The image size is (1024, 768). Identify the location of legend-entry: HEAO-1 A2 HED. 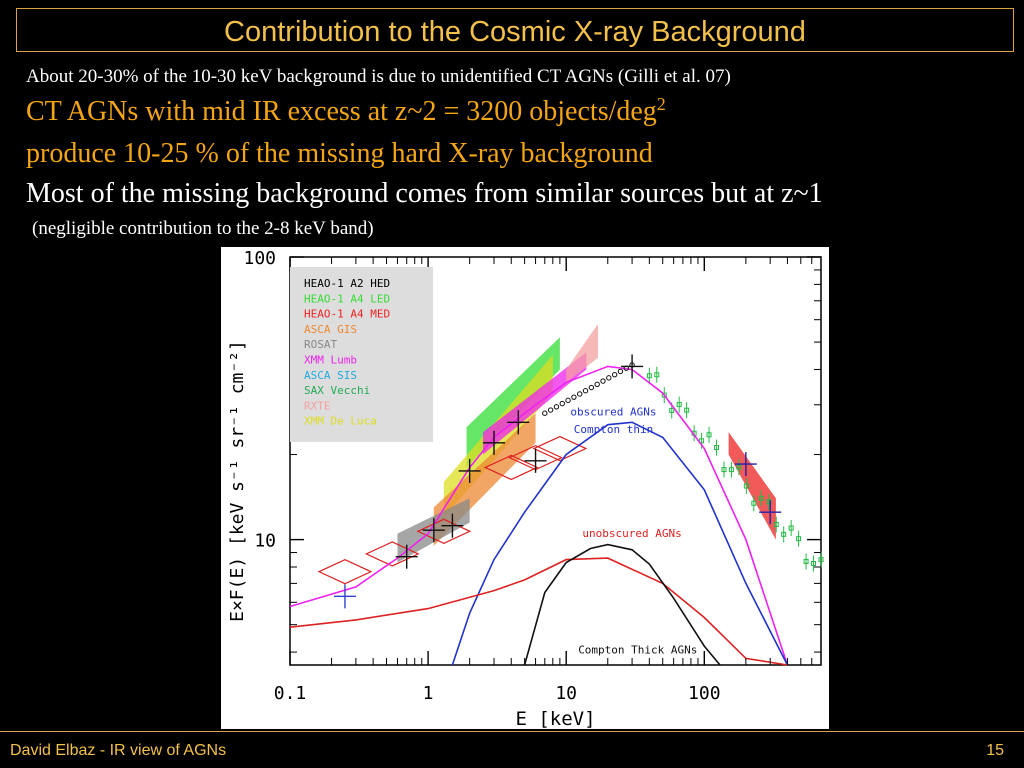
(347, 283).